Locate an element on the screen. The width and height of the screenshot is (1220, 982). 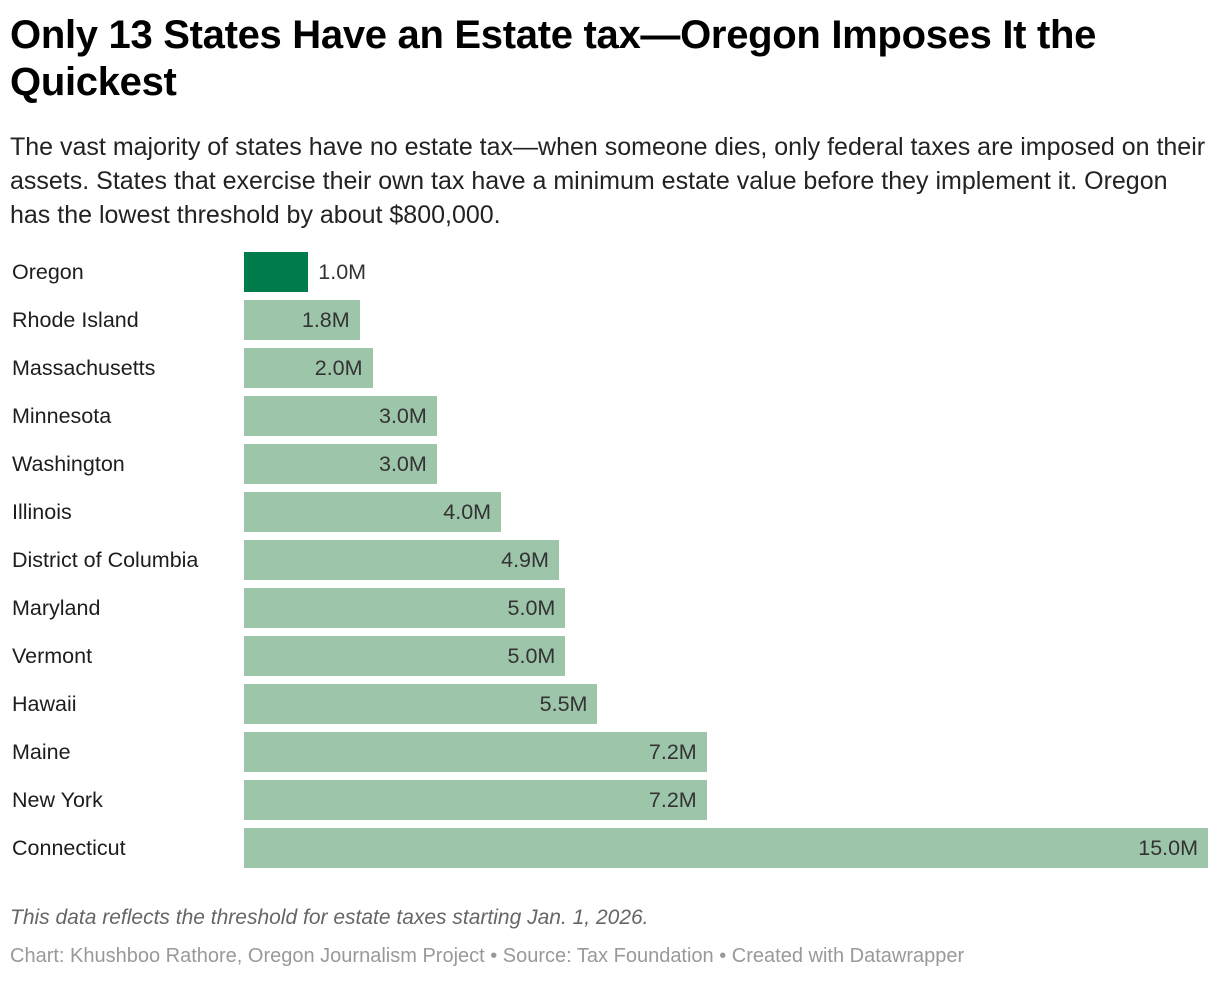
category-label: Rhode Island is located at coordinates (75, 320).